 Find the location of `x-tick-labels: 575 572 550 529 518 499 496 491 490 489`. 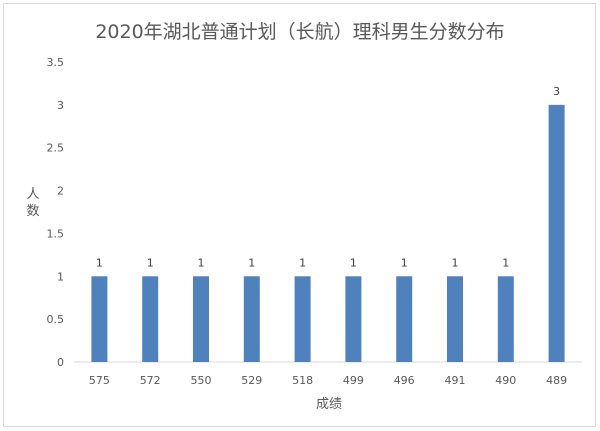

x-tick-labels: 575 572 550 529 518 499 496 491 490 489 is located at coordinates (328, 380).